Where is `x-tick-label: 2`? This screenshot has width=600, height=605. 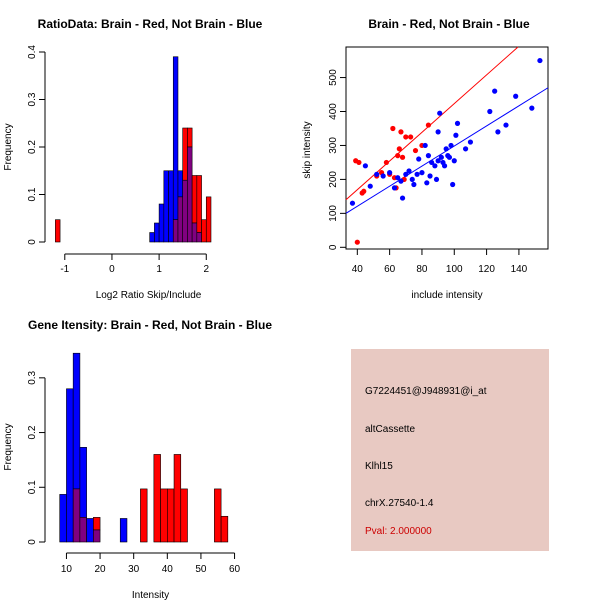 x-tick-label: 2 is located at coordinates (206, 269).